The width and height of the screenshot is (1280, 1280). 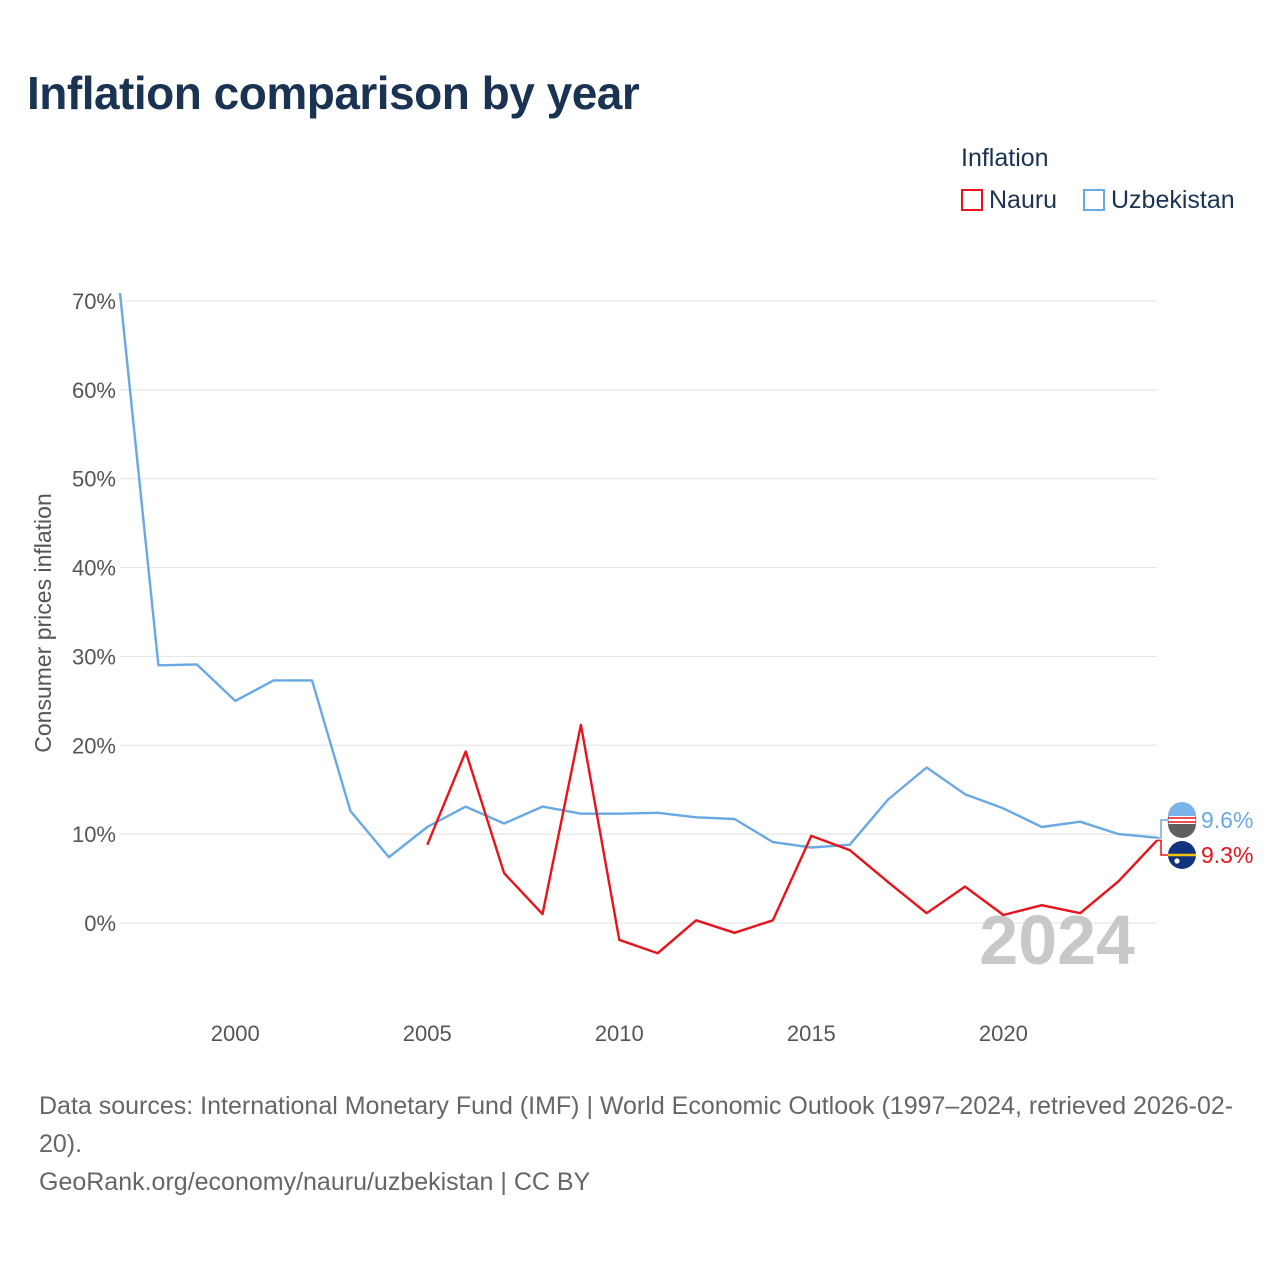 I want to click on y-tick-label: 60%, so click(x=94, y=390).